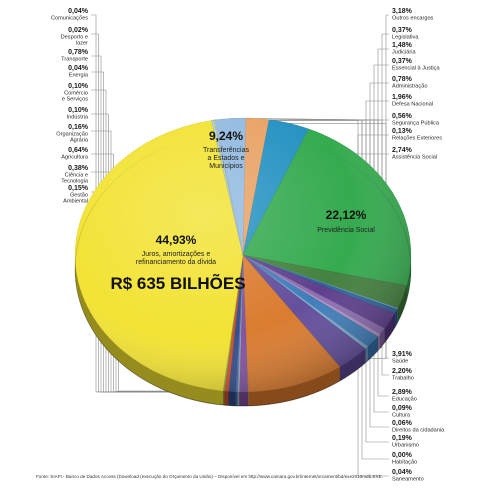 This screenshot has height=488, width=488. I want to click on label-name-seguranca-0: Segurança Pública, so click(416, 124).